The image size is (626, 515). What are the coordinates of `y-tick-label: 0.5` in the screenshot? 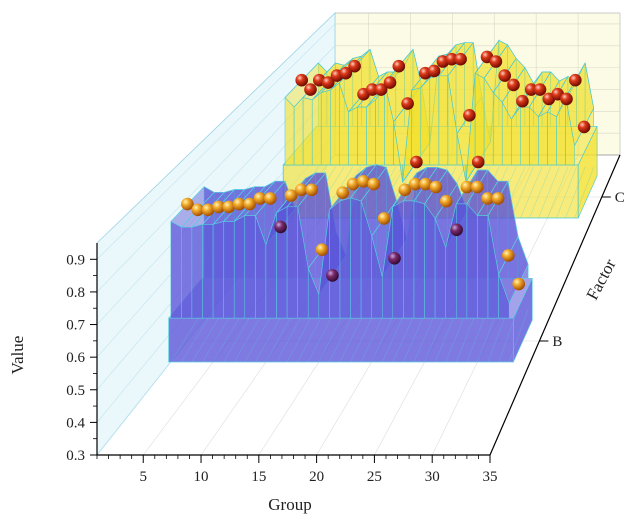 It's located at (75, 391).